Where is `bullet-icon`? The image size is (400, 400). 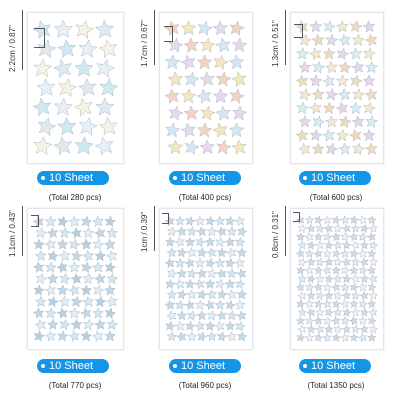
bullet-icon is located at coordinates (43, 366).